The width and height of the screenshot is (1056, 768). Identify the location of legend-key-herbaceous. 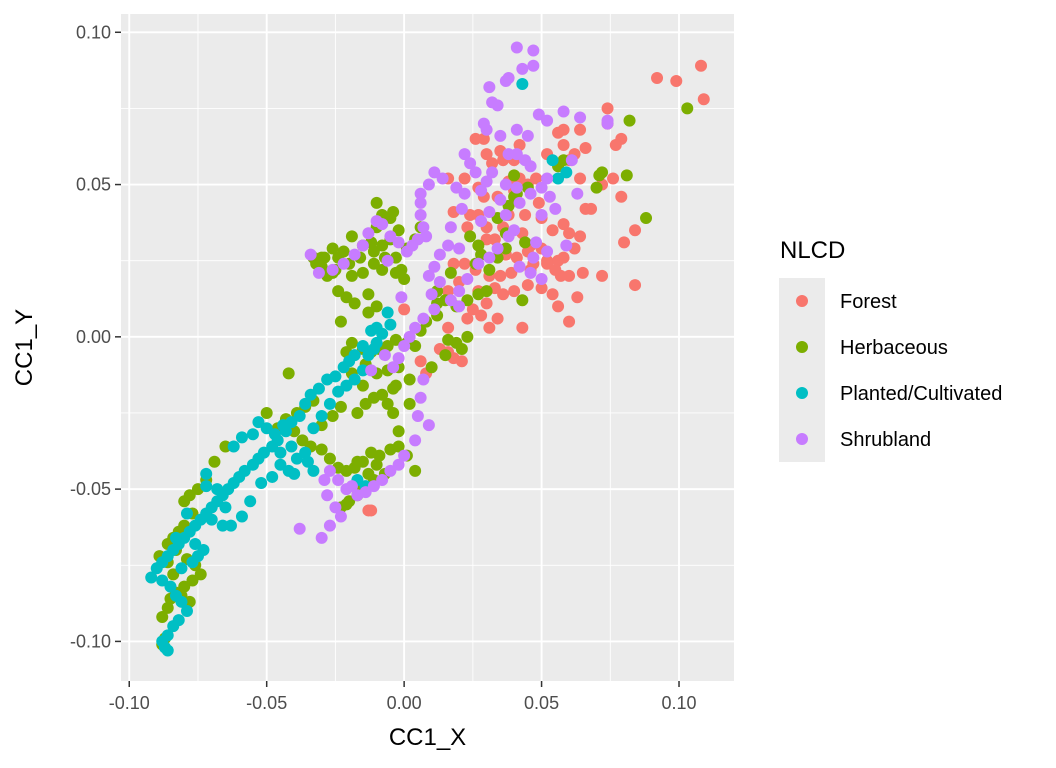
(802, 347).